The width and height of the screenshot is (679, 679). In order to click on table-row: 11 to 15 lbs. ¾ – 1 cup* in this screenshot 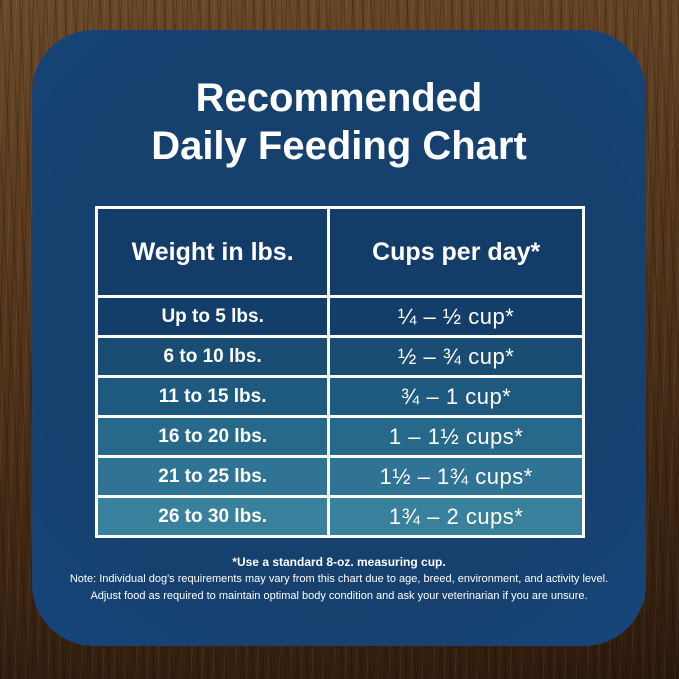, I will do `click(340, 395)`.